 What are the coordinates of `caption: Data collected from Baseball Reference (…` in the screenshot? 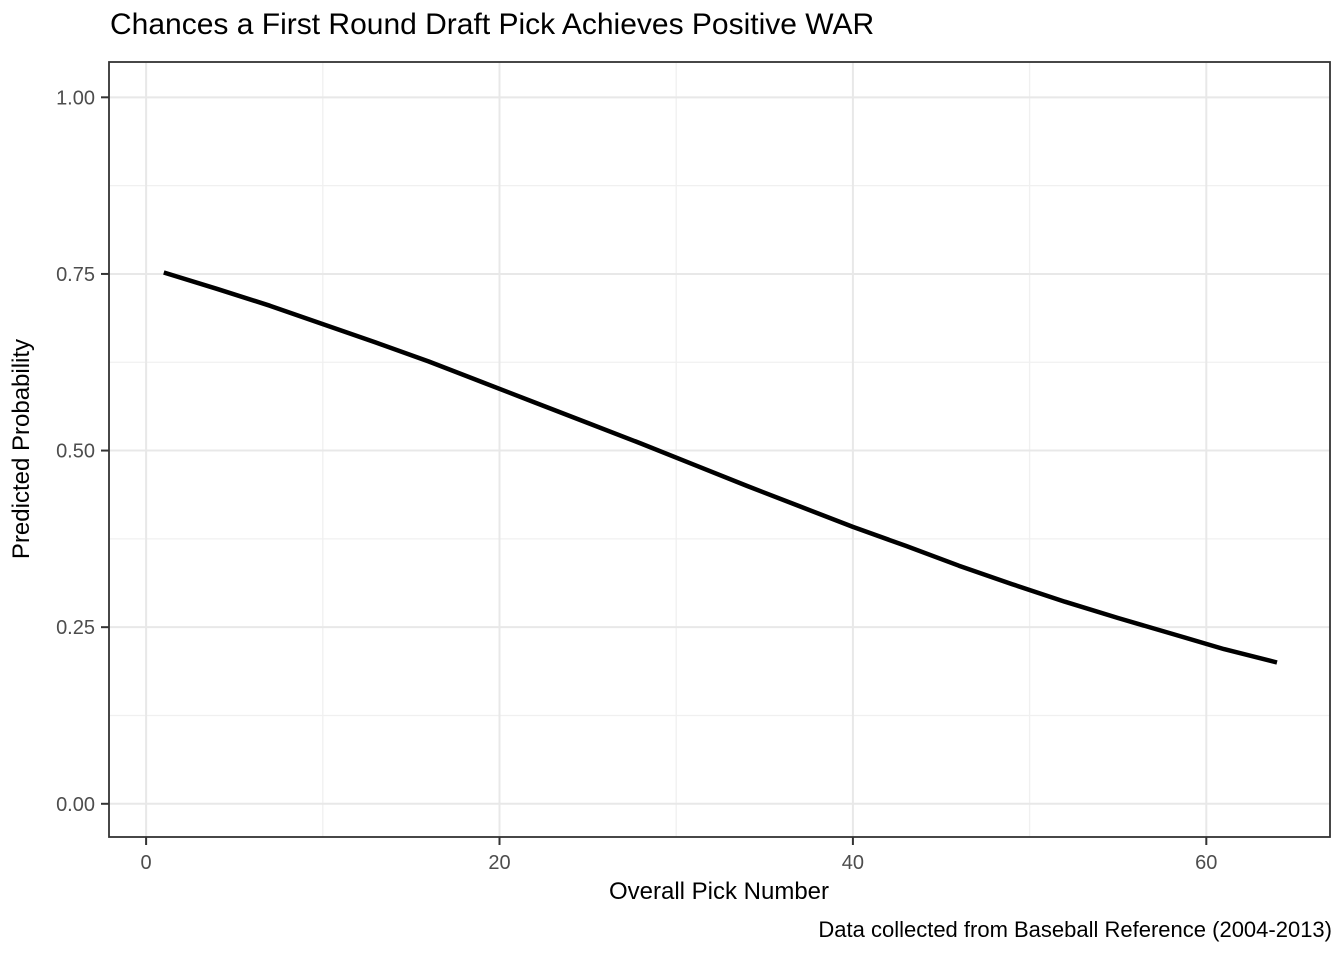 It's located at (1075, 929).